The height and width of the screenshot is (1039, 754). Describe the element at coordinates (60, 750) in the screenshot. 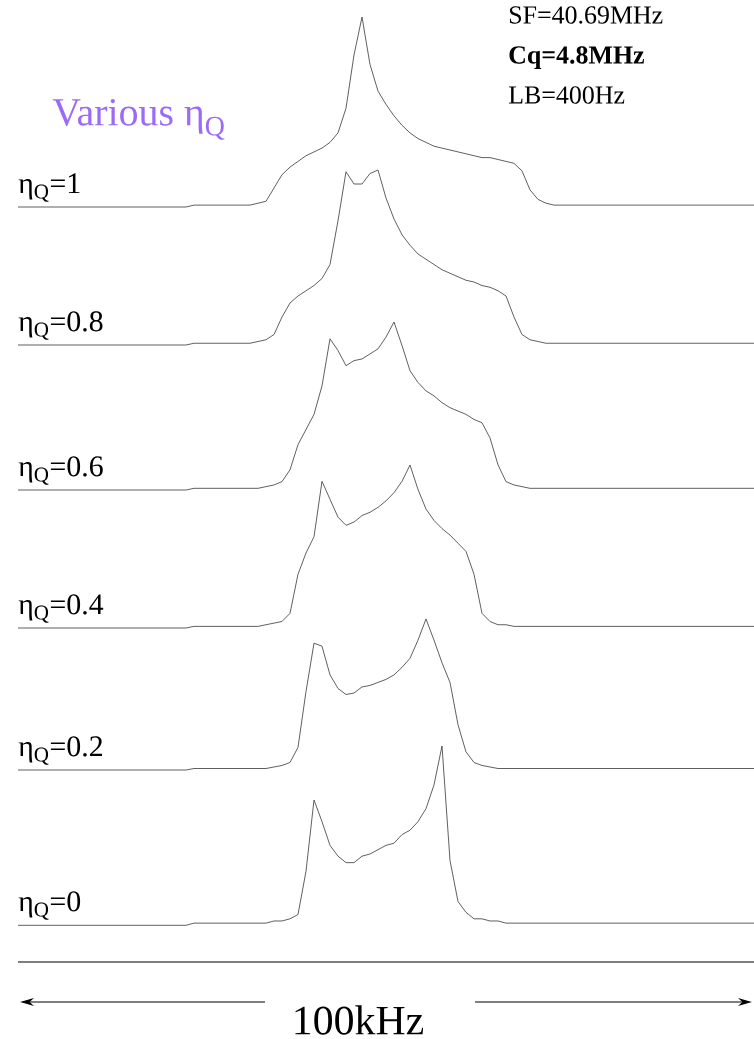

I see `series-label: η$_{Q}$=0.2` at that location.